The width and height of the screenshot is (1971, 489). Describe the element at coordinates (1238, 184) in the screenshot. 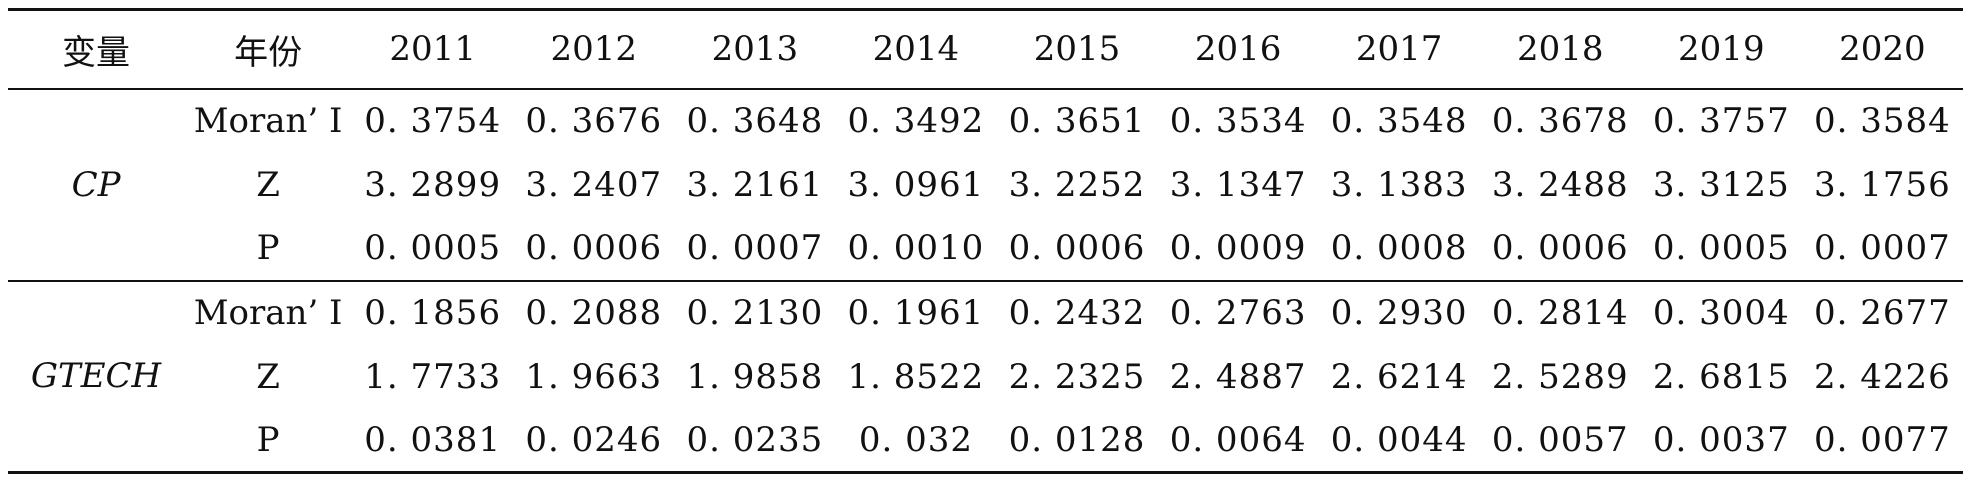

I see `table-cell: 3. 1347` at that location.